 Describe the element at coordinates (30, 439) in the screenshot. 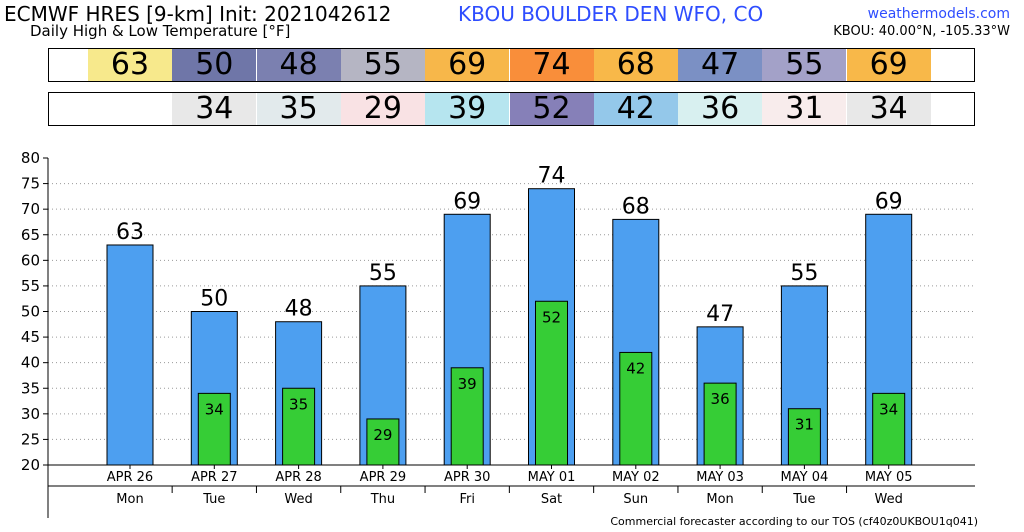

I see `y-tick-label: 25` at that location.